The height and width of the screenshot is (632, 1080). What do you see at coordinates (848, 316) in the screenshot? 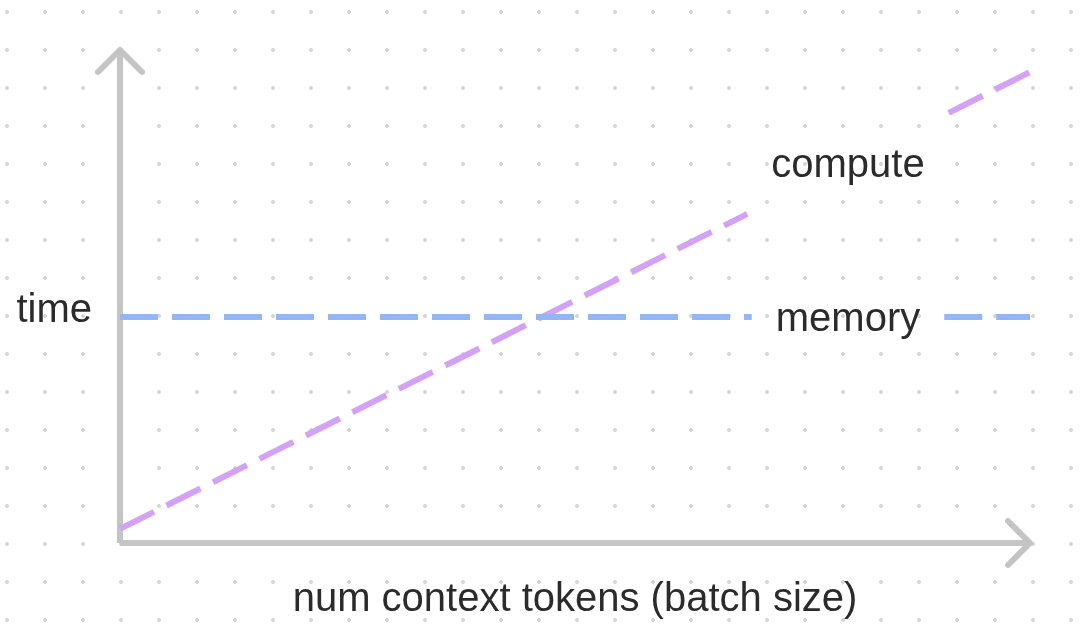
I see `series-label: memory` at bounding box center [848, 316].